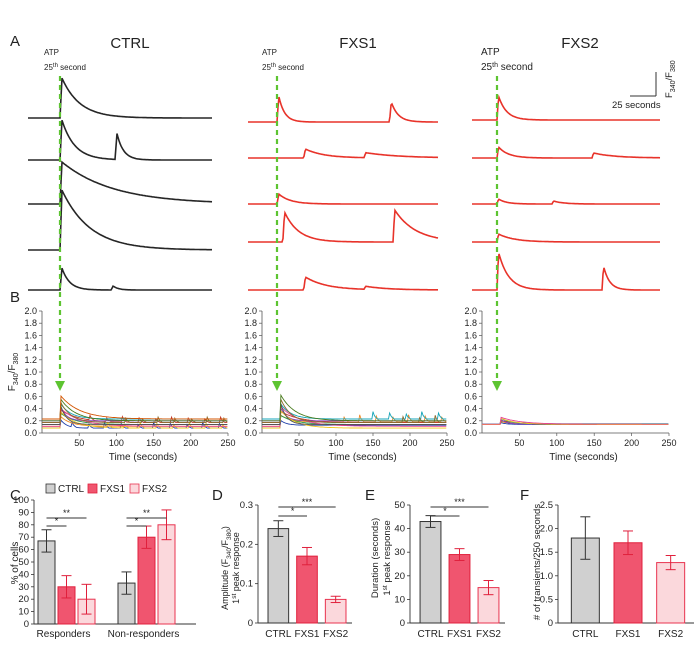  Describe the element at coordinates (246, 544) in the screenshot. I see `d-ytick-label: 0.2` at that location.